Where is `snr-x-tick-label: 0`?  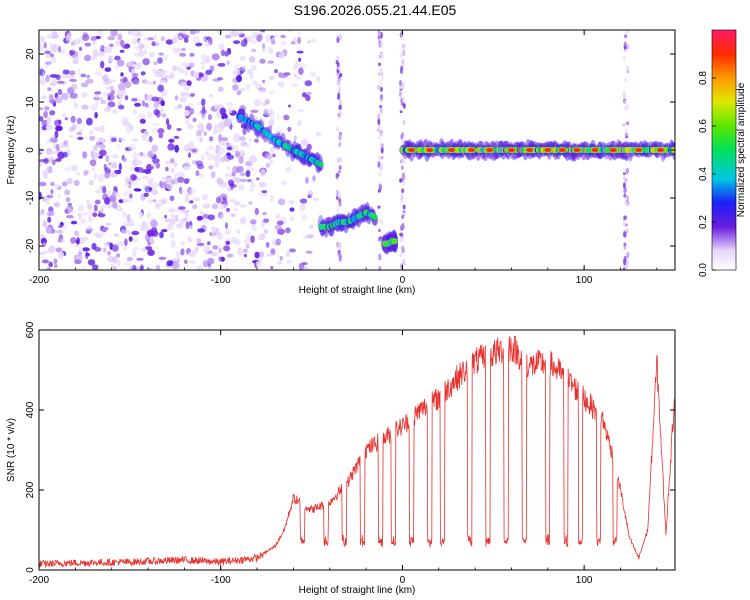
snr-x-tick-label: 0 is located at coordinates (403, 580).